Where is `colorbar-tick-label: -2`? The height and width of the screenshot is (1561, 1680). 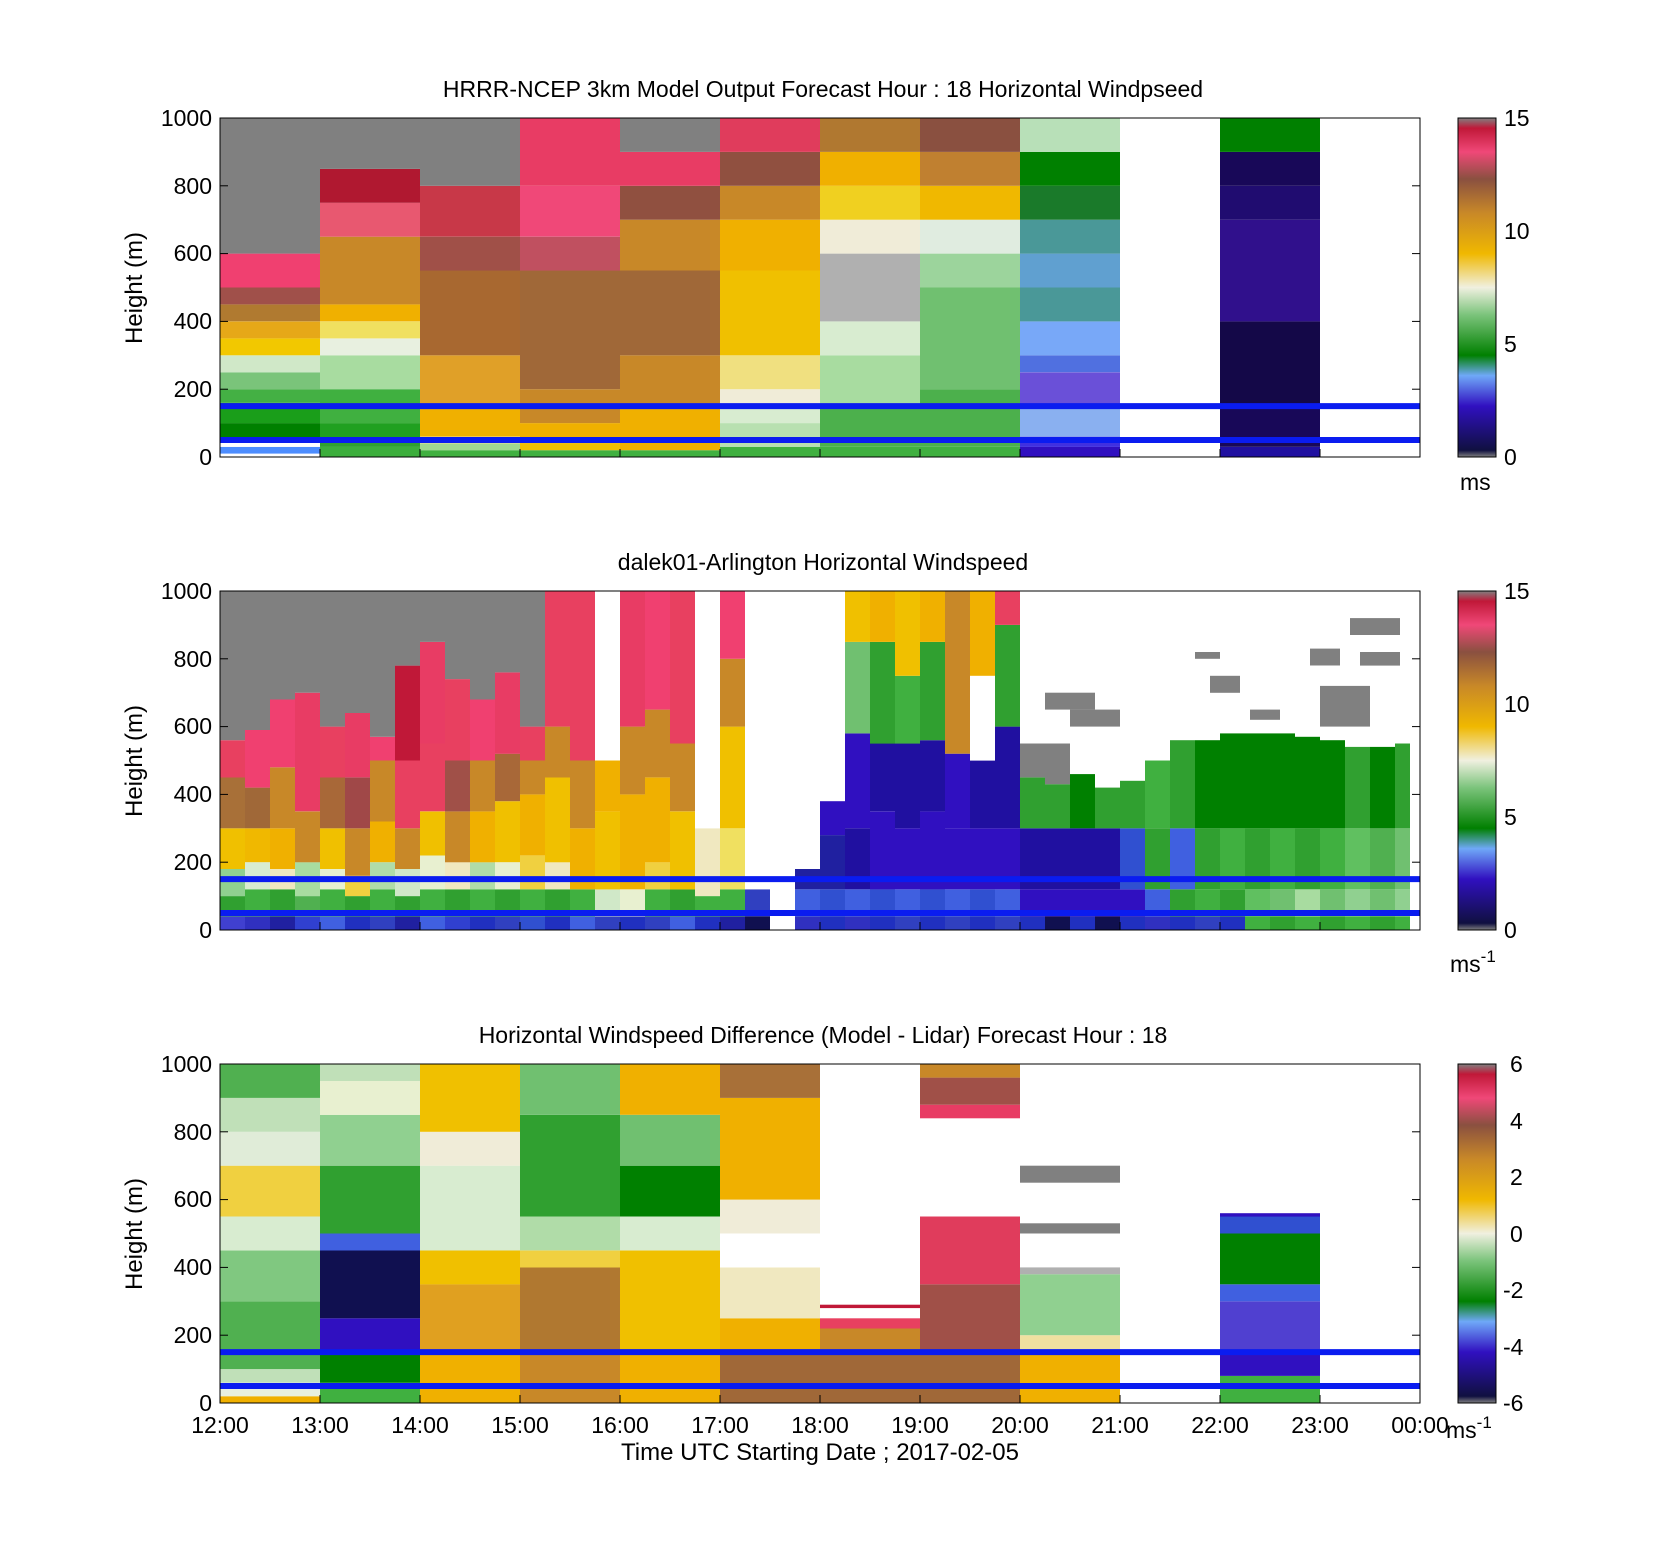
colorbar-tick-label: -2 is located at coordinates (1513, 1290).